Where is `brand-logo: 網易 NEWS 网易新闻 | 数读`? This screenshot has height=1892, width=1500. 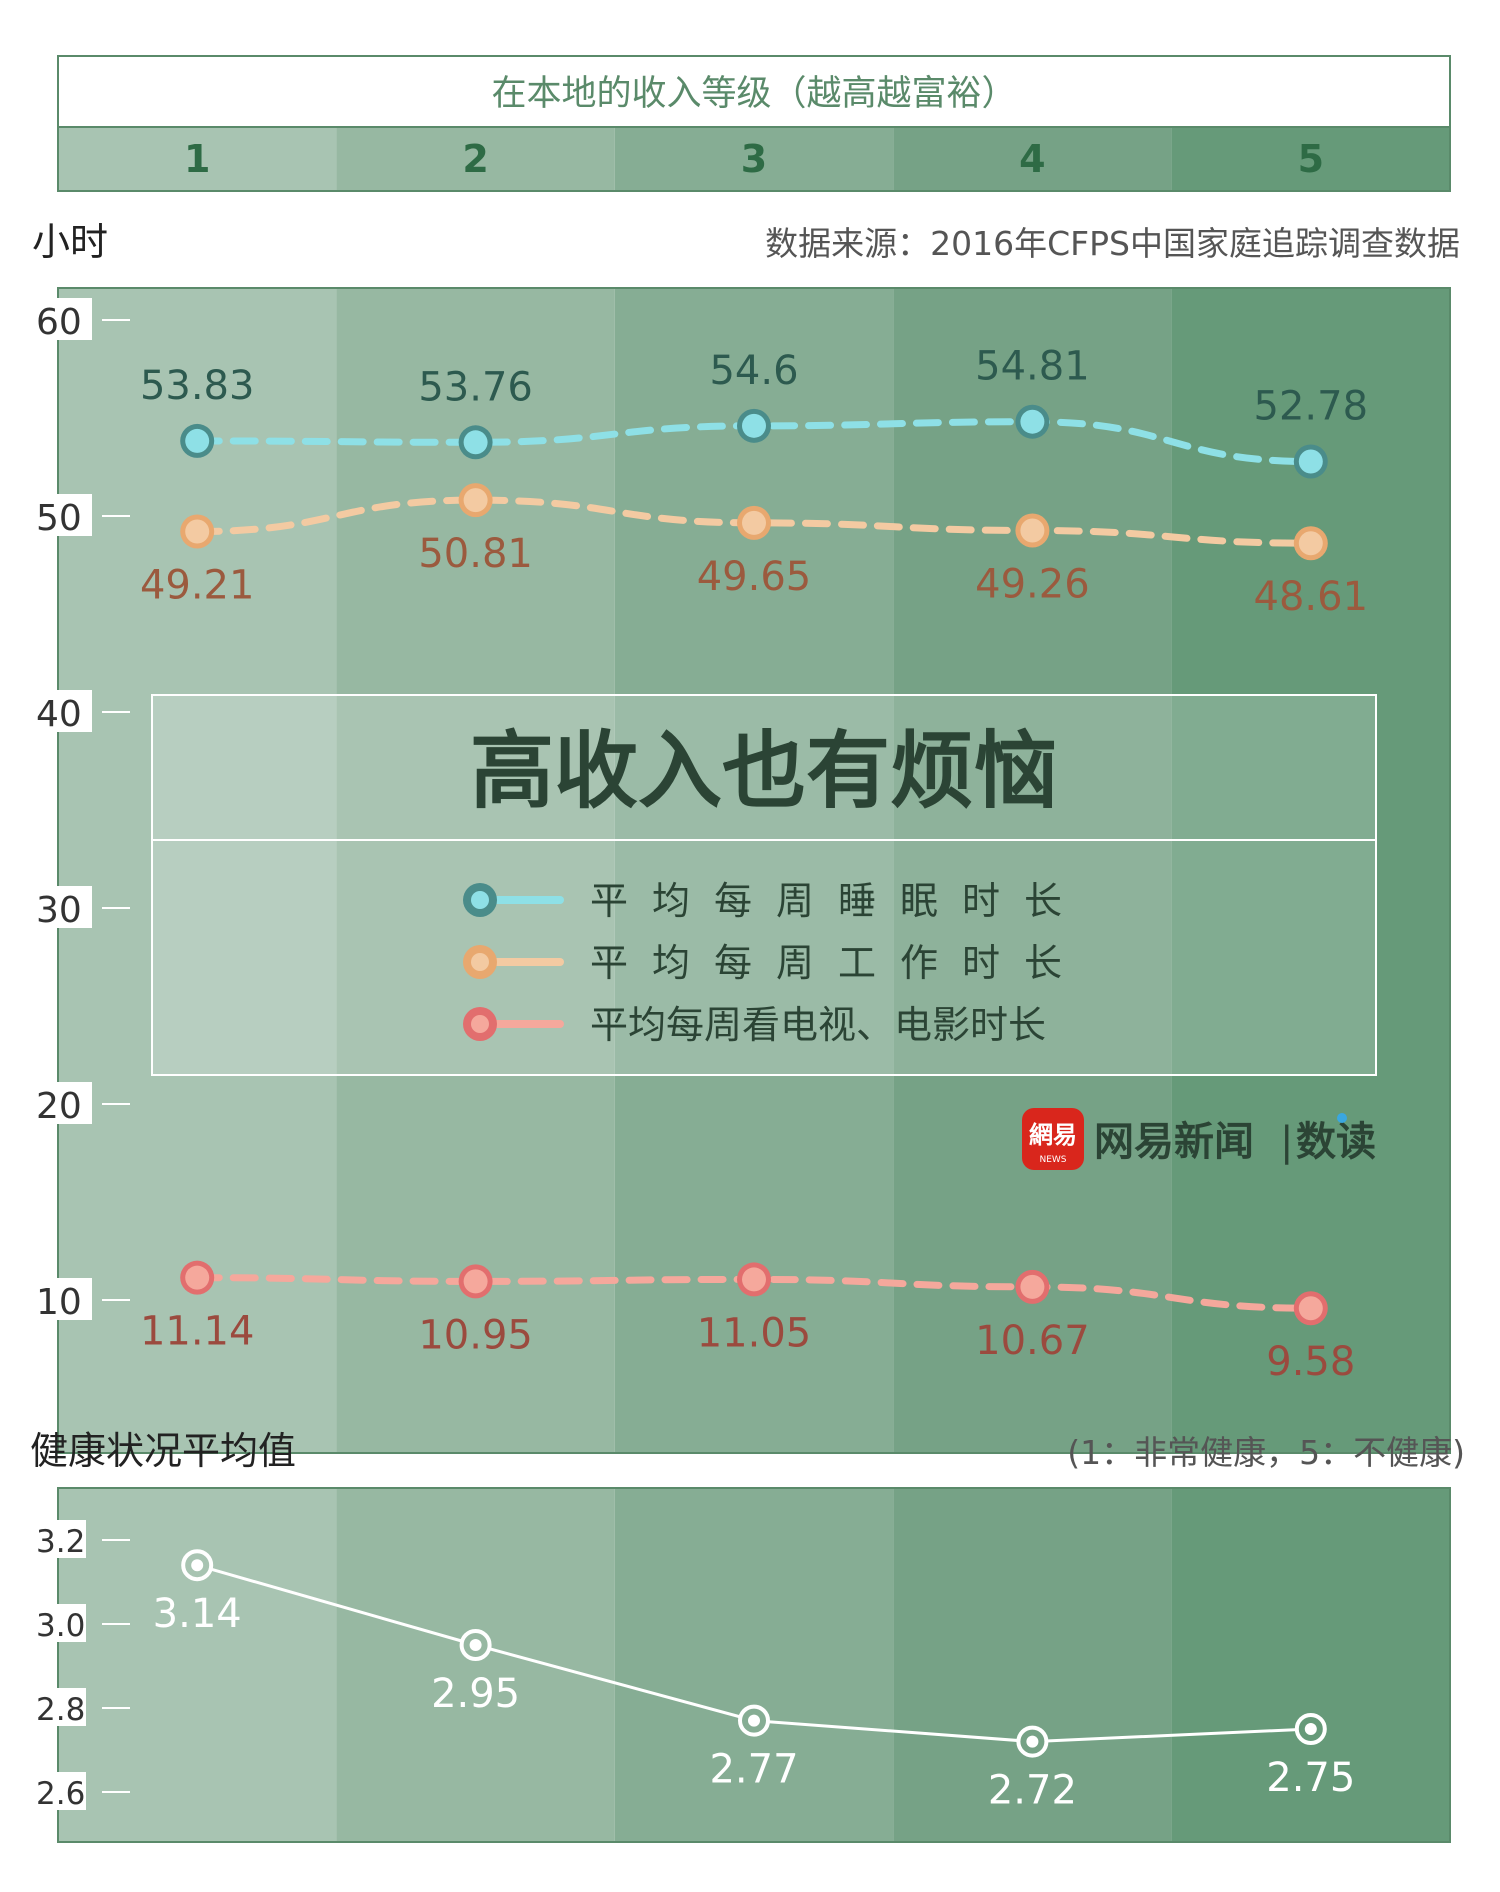
brand-logo: 網易 NEWS 网易新闻 | 数读 is located at coordinates (1199, 1139).